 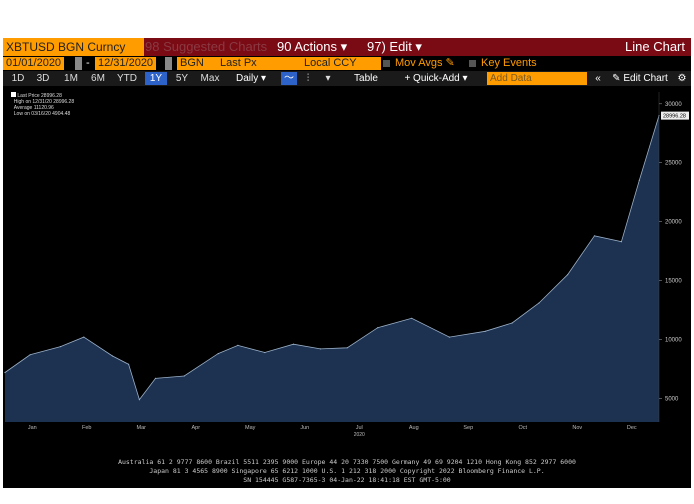 I want to click on x-tick-label: Oct, so click(x=522, y=428).